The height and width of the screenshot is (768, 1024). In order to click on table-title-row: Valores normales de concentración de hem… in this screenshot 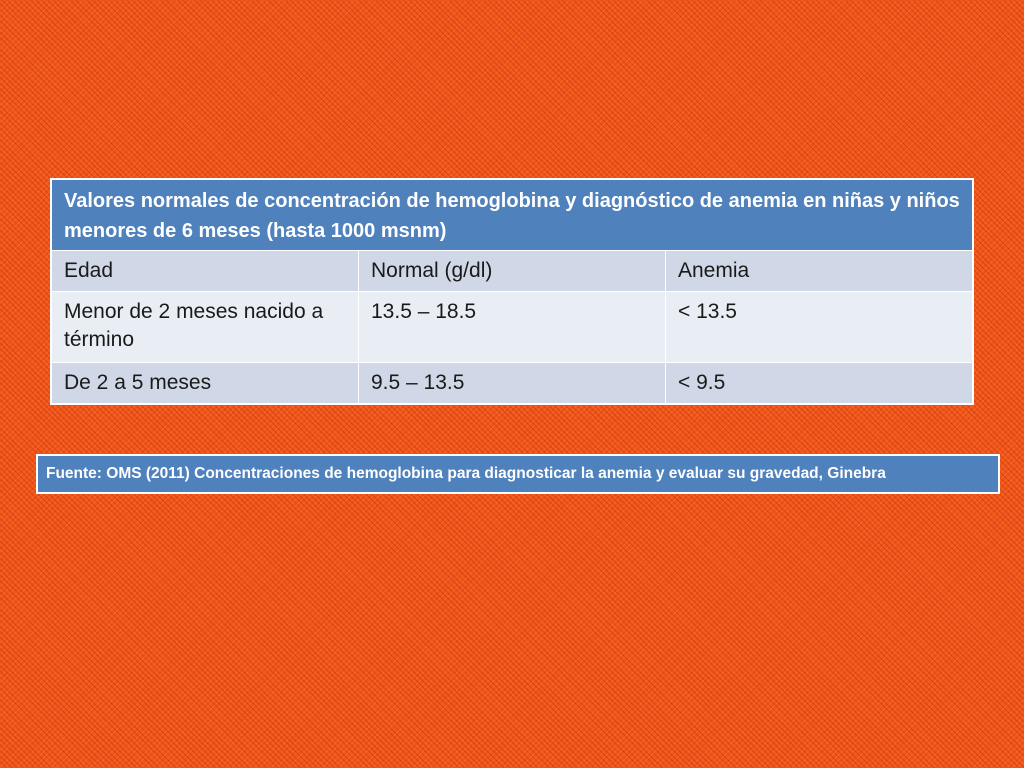, I will do `click(512, 215)`.